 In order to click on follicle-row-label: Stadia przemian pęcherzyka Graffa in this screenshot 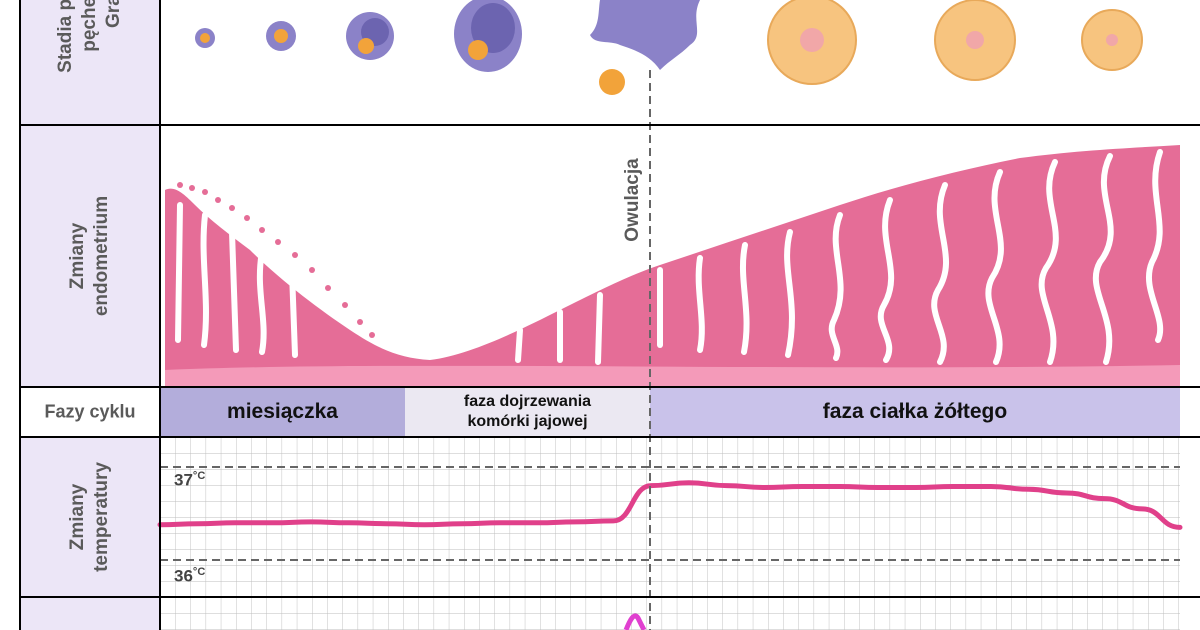, I will do `click(90, 62)`.